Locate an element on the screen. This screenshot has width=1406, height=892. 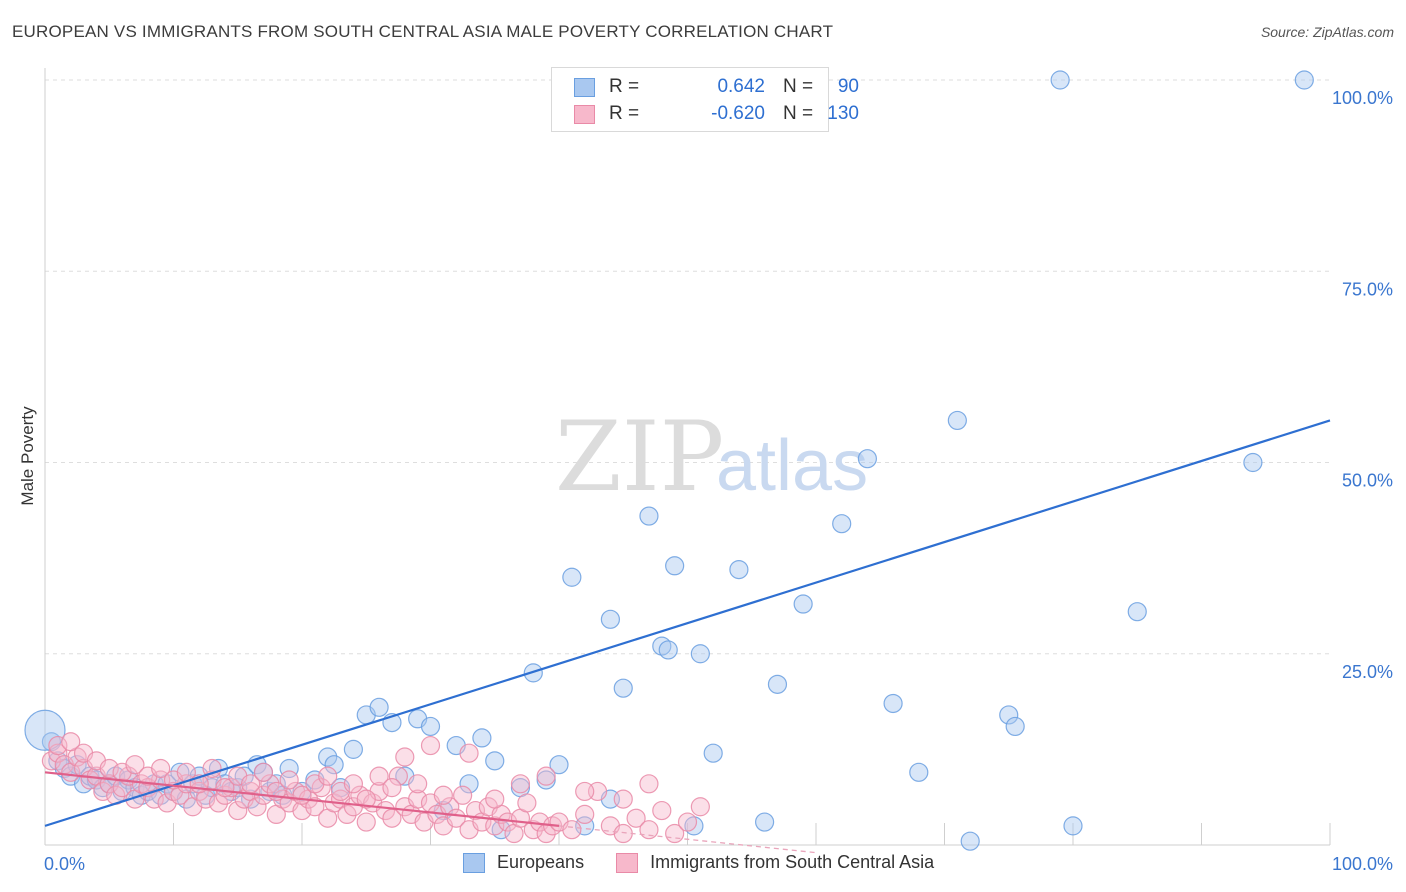
legend-n-value: 130 is located at coordinates (843, 113).